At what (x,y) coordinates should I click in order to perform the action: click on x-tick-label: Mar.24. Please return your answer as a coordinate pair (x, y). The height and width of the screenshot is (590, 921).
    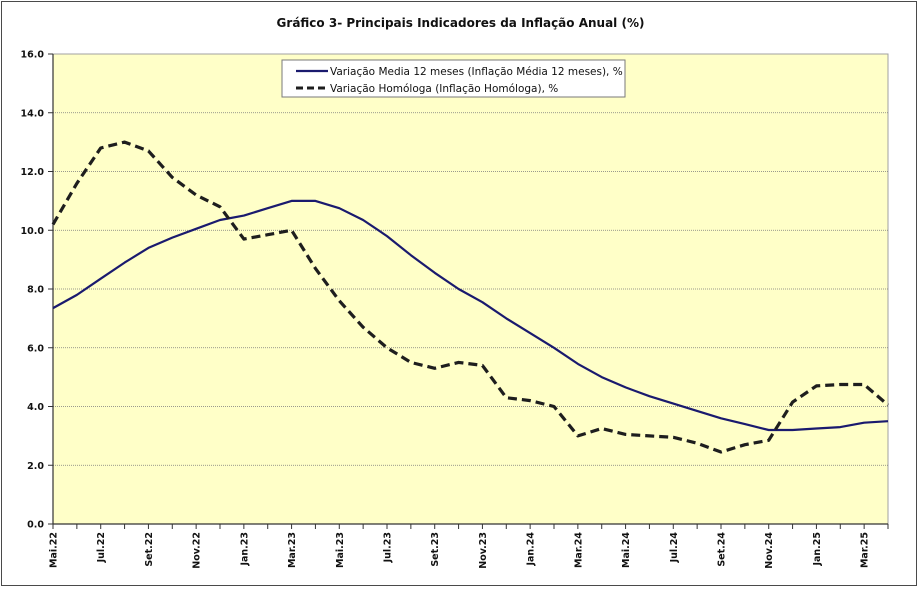
    Looking at the image, I should click on (578, 550).